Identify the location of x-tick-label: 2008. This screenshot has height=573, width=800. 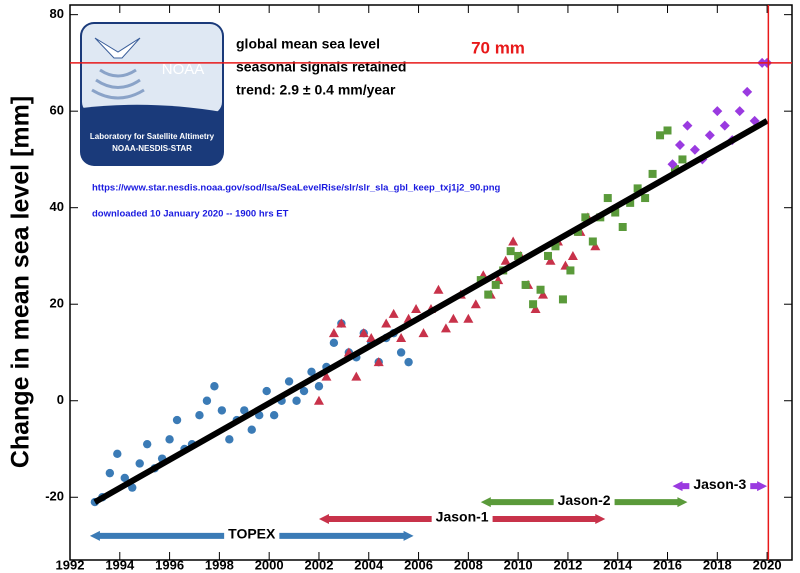
(468, 564).